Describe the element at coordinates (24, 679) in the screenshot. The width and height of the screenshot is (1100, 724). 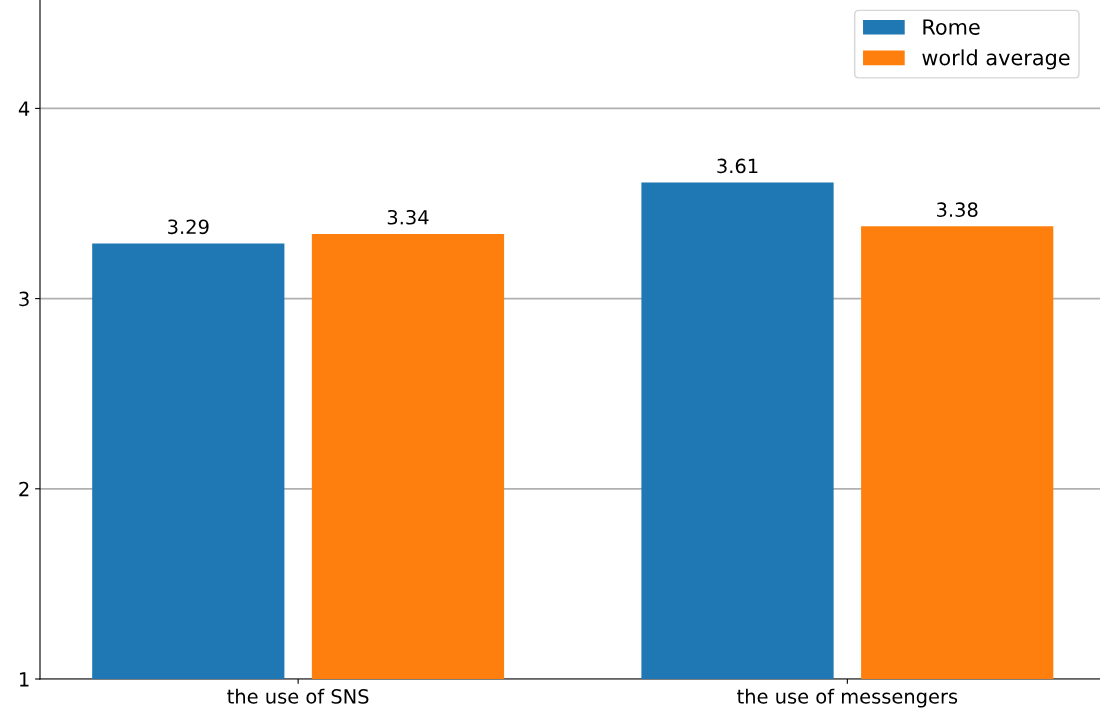
I see `y-tick-label: 1` at that location.